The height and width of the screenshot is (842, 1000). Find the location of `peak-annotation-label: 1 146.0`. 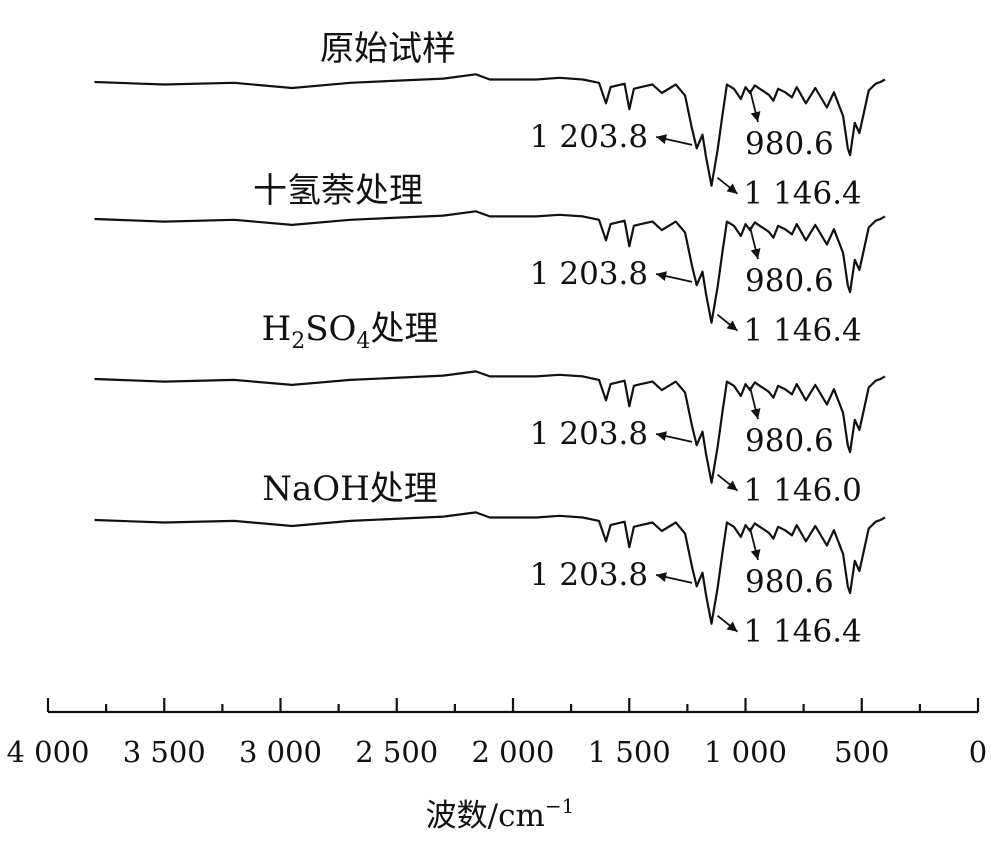

peak-annotation-label: 1 146.0 is located at coordinates (803, 491).